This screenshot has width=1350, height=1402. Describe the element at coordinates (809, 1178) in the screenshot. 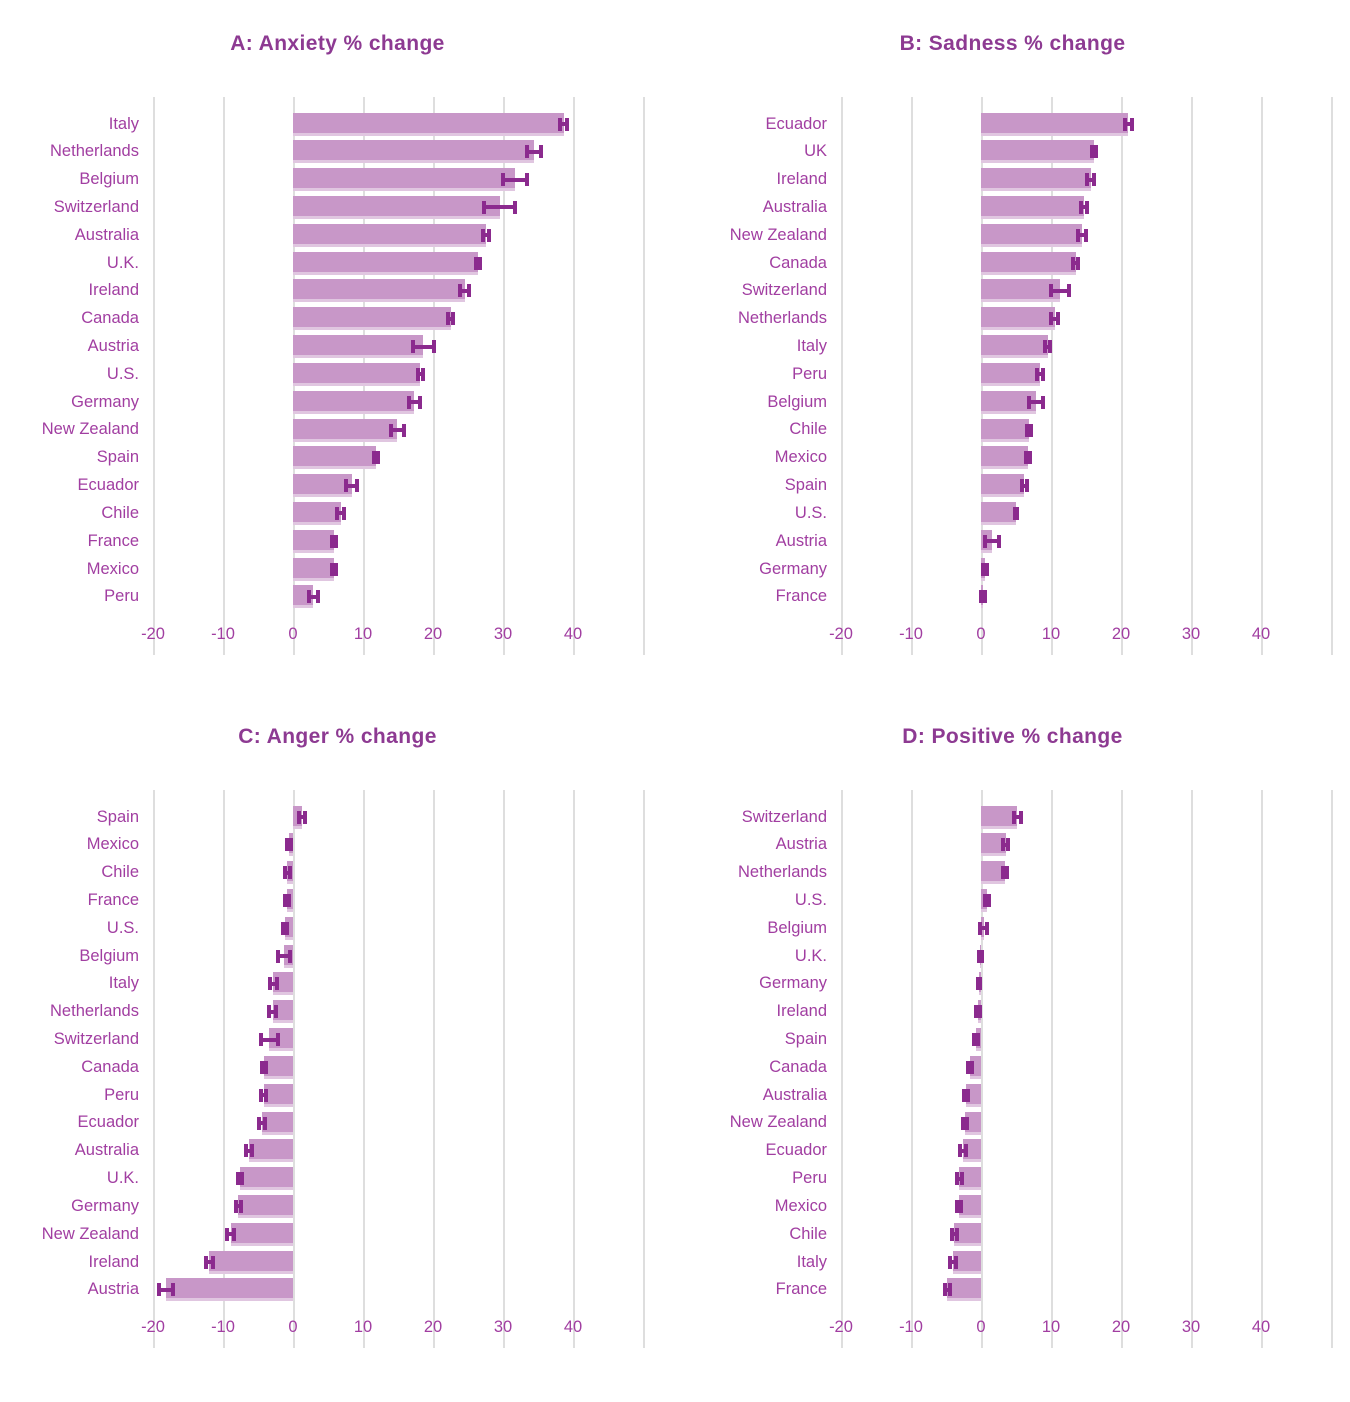

I see `category-label-peru: Peru` at that location.